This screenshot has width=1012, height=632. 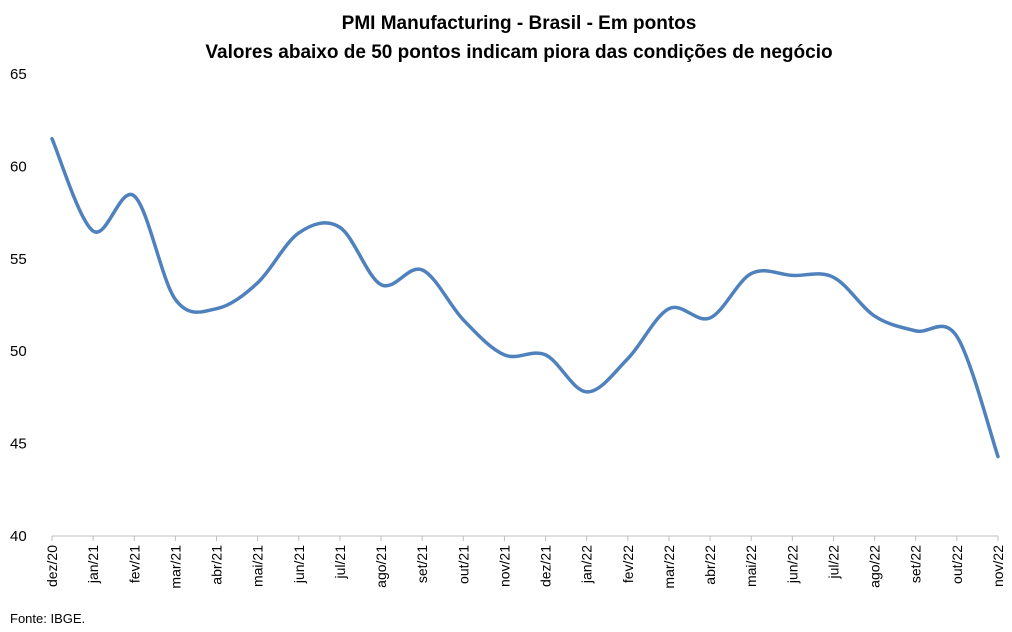 I want to click on x-tick-label: nov/22, so click(x=998, y=566).